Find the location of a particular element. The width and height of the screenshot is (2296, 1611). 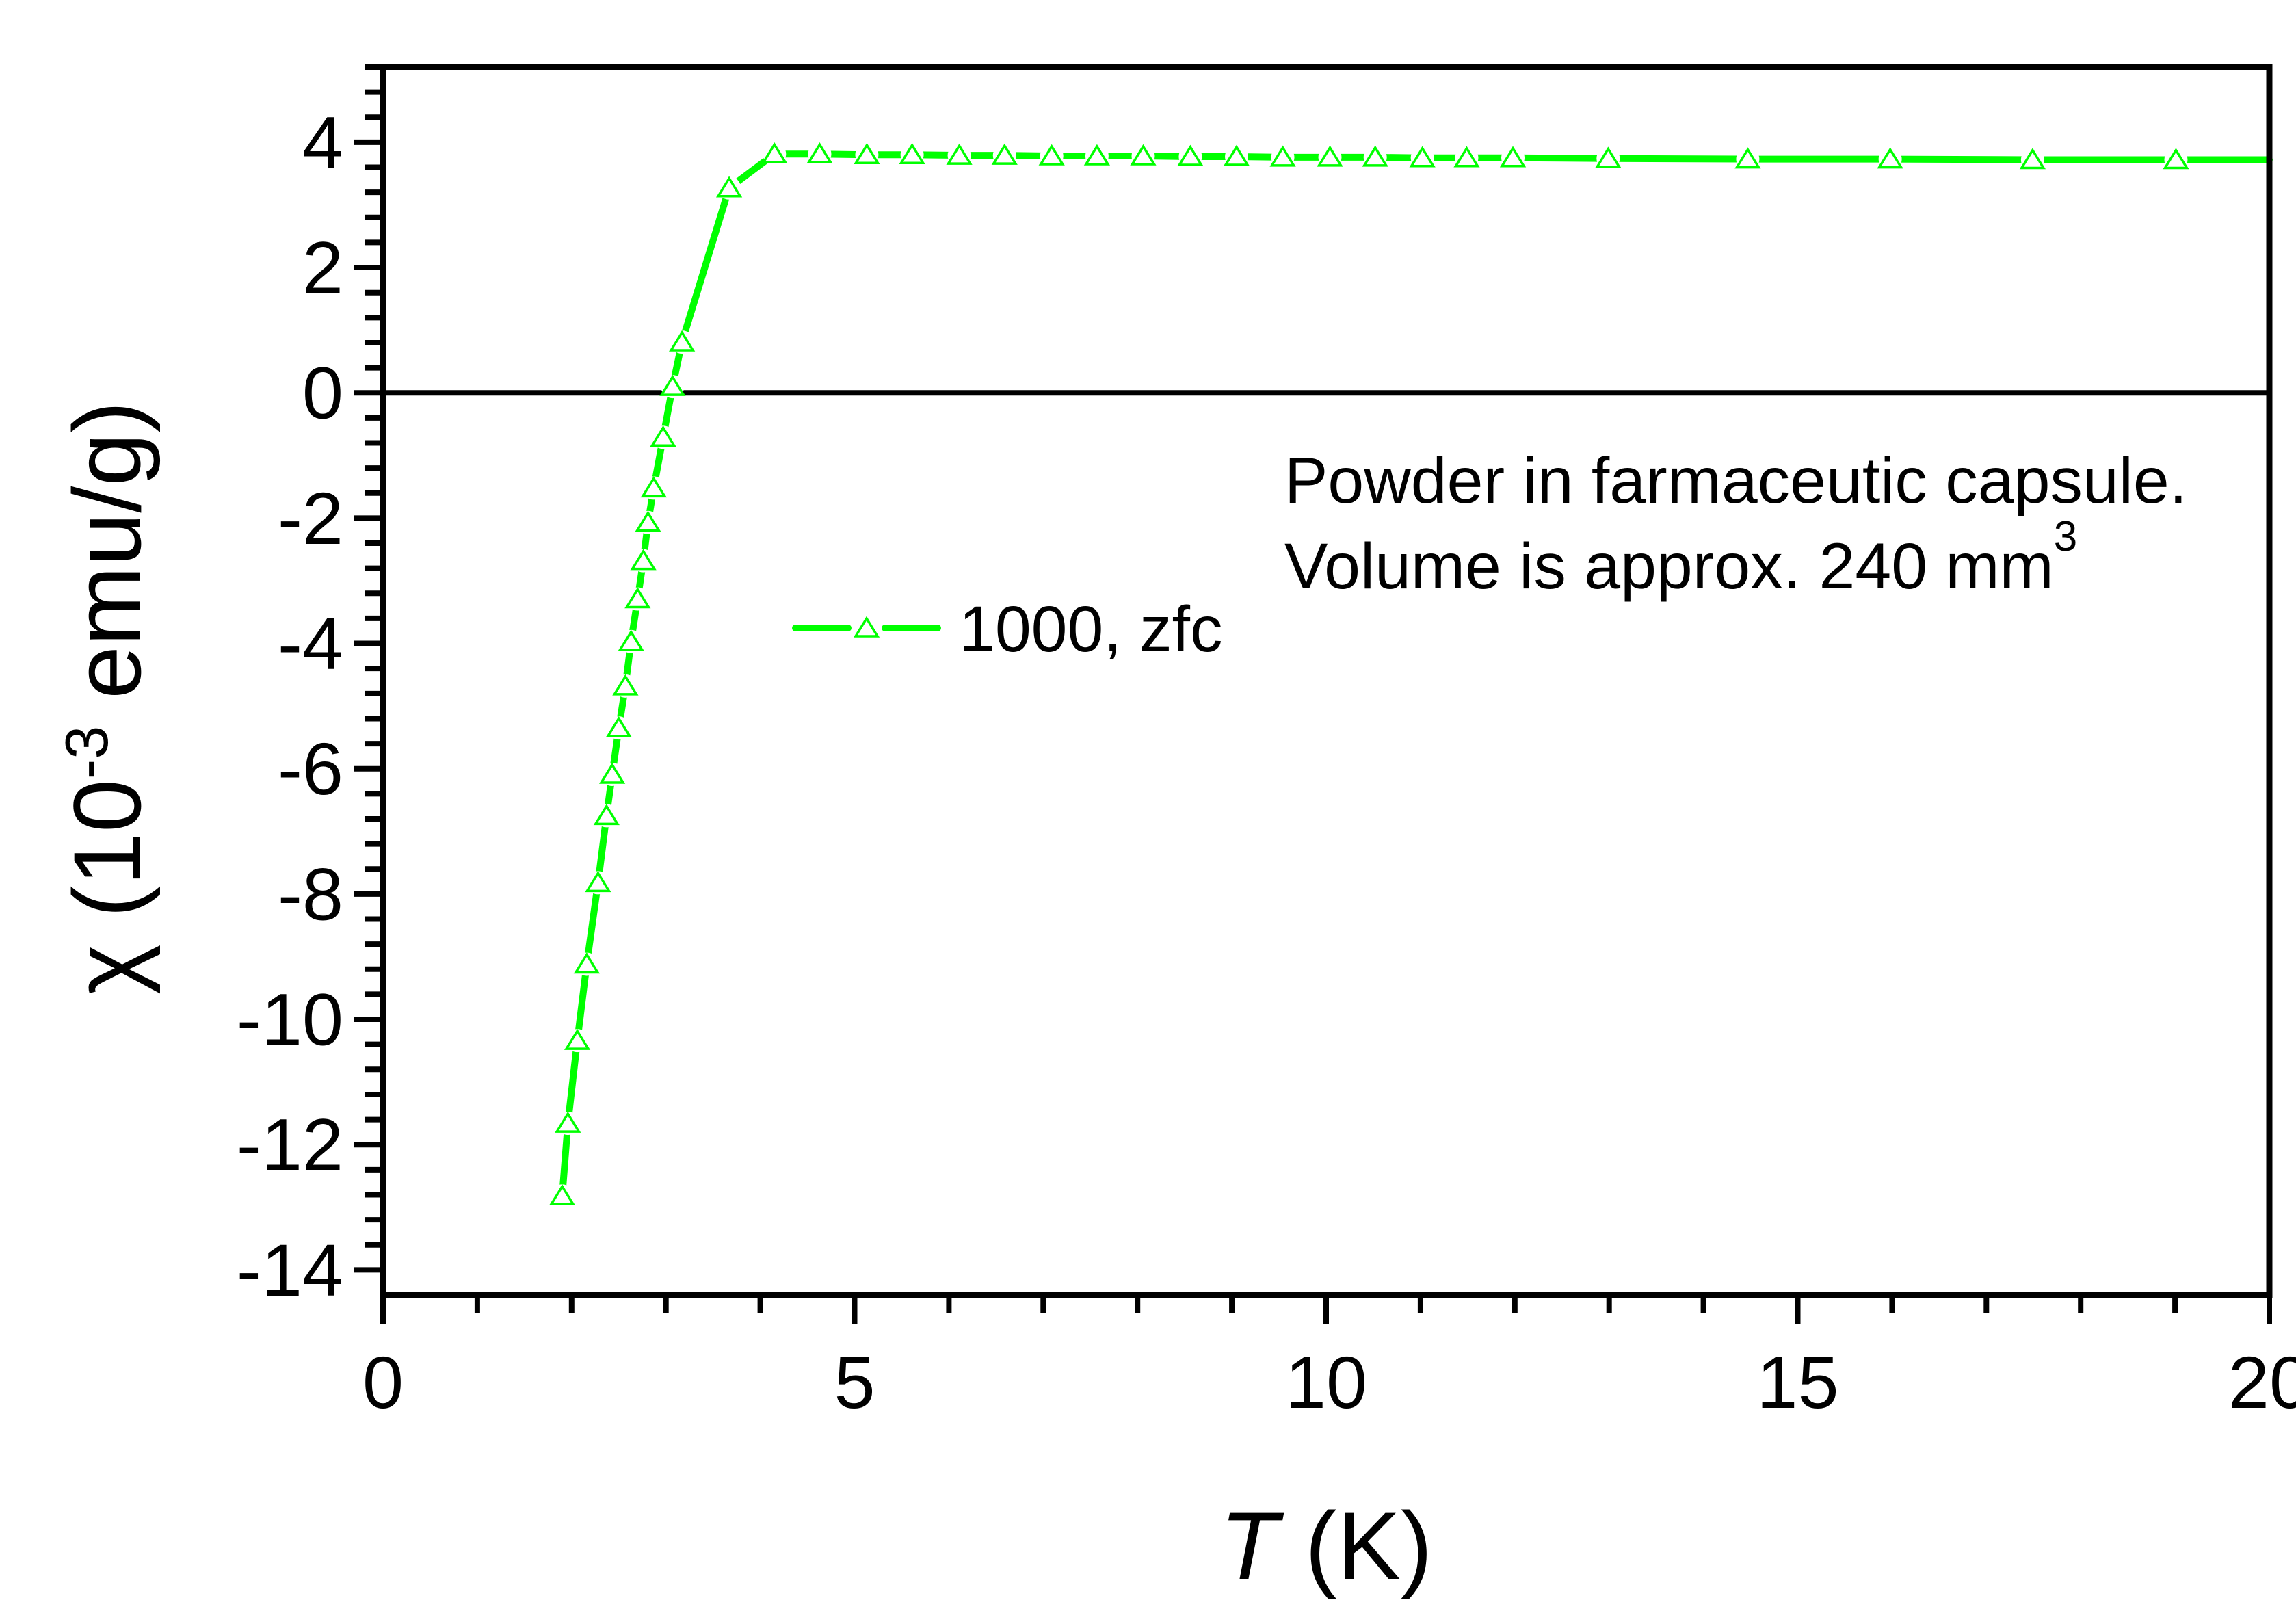

y-tick-label: 4 is located at coordinates (322, 142).